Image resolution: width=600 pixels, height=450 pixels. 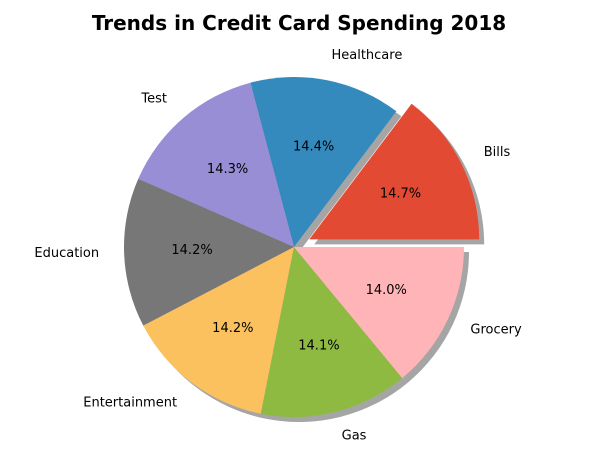 I want to click on slice-percent-bills: 14.7%, so click(x=400, y=193).